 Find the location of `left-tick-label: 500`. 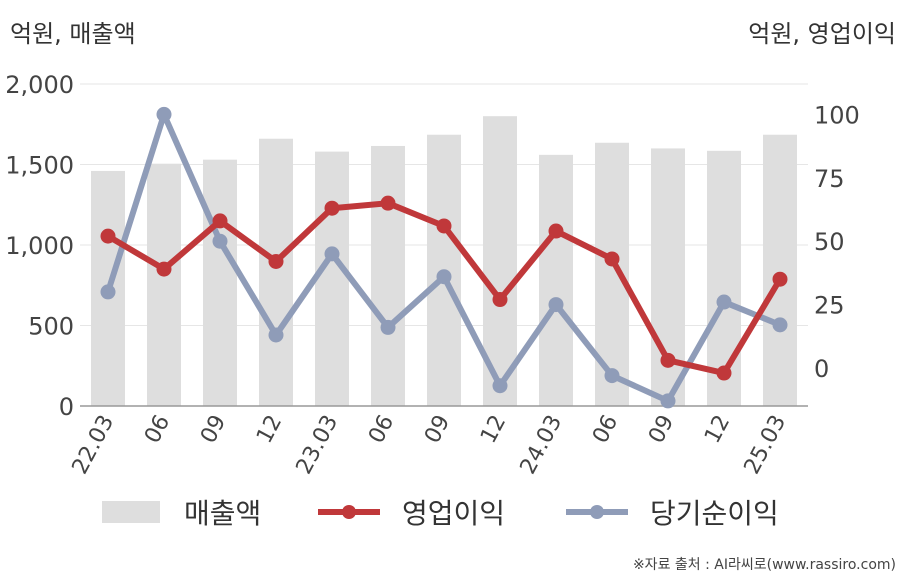

left-tick-label: 500 is located at coordinates (51, 327).